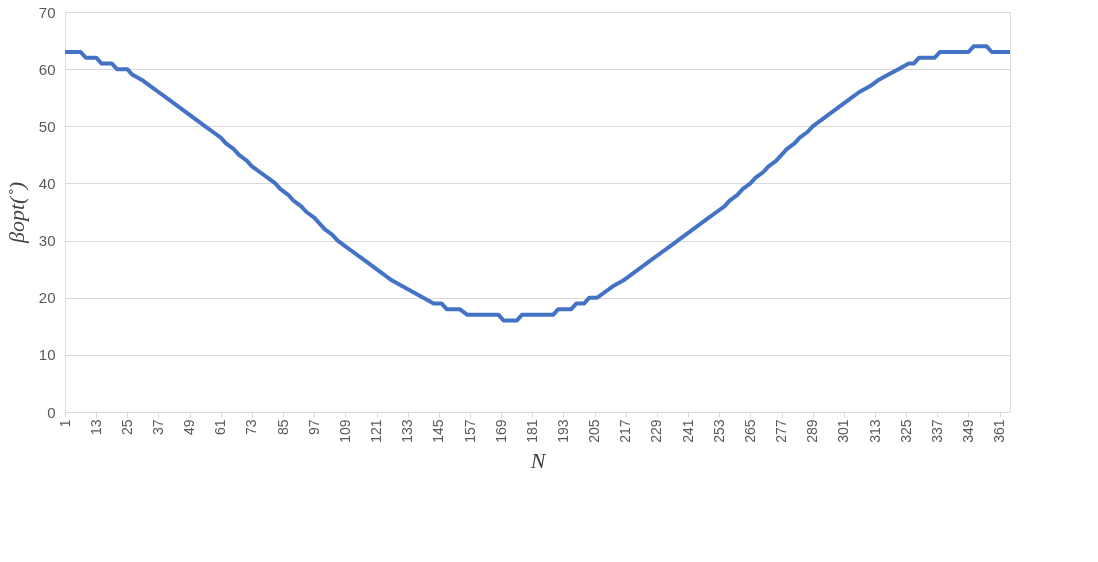  Describe the element at coordinates (687, 431) in the screenshot. I see `x-tick-label: 241` at that location.